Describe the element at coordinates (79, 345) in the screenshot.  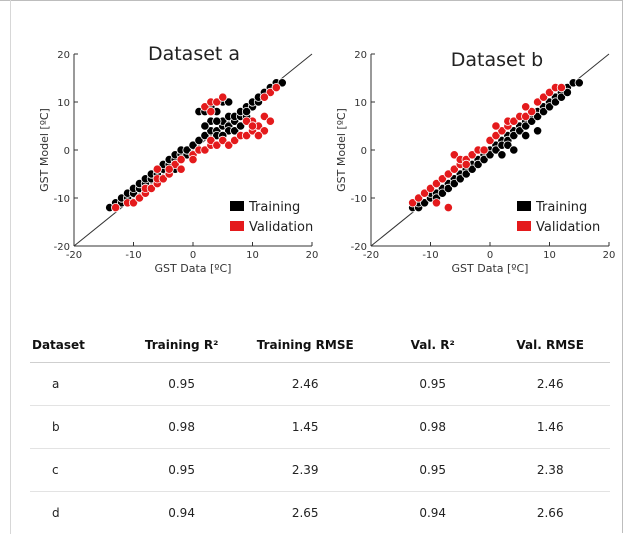
I see `header-dataset: Dataset` at that location.